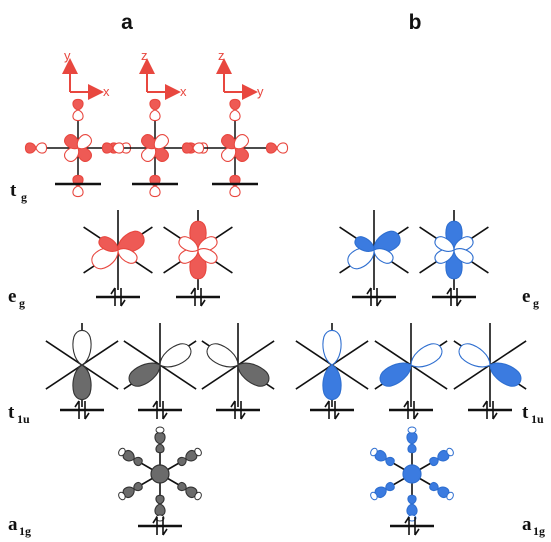 The image size is (551, 542). What do you see at coordinates (86, 74) in the screenshot?
I see `axis-indicator-1: y x` at bounding box center [86, 74].